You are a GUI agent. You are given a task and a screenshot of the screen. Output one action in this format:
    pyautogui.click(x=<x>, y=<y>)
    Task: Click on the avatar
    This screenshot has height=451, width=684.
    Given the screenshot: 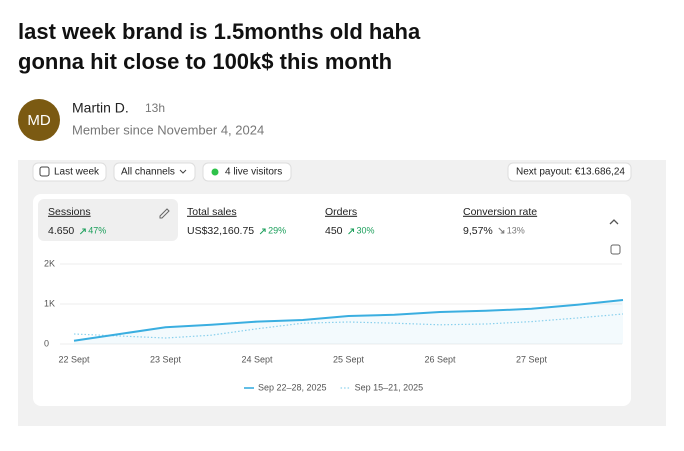 What is the action you would take?
    pyautogui.click(x=39, y=120)
    